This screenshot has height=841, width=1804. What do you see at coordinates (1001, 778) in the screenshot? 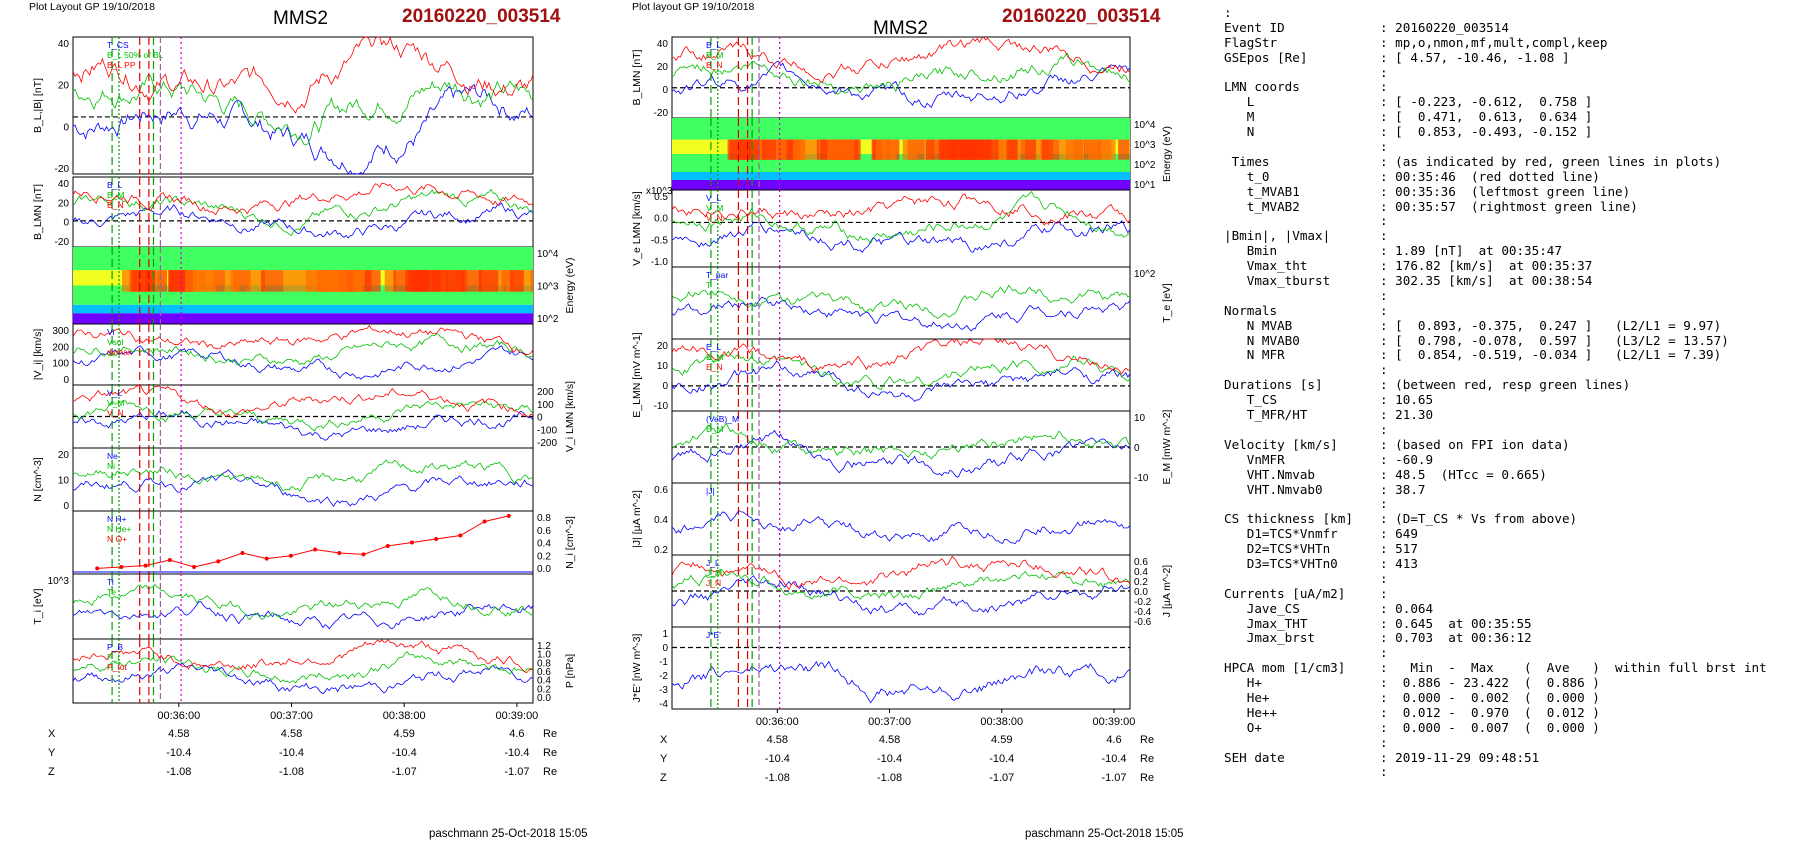
I see `coord-value: -1.07` at bounding box center [1001, 778].